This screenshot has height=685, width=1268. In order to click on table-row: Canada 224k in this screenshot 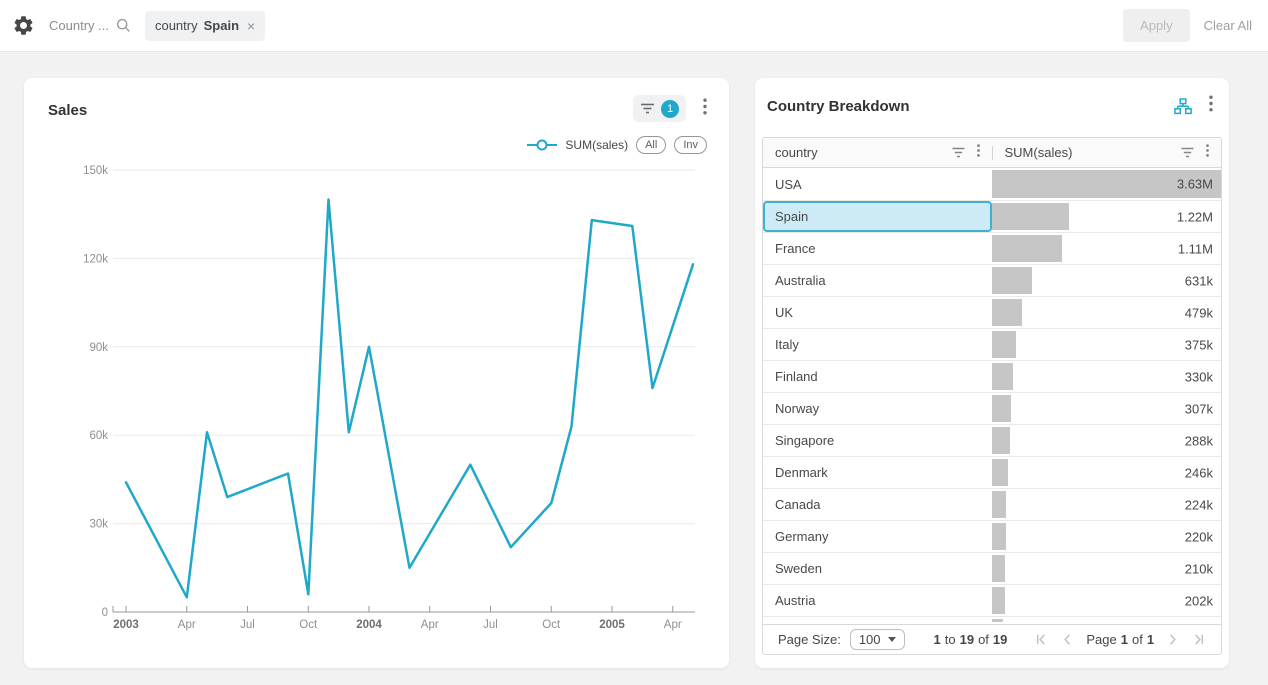, I will do `click(992, 504)`.